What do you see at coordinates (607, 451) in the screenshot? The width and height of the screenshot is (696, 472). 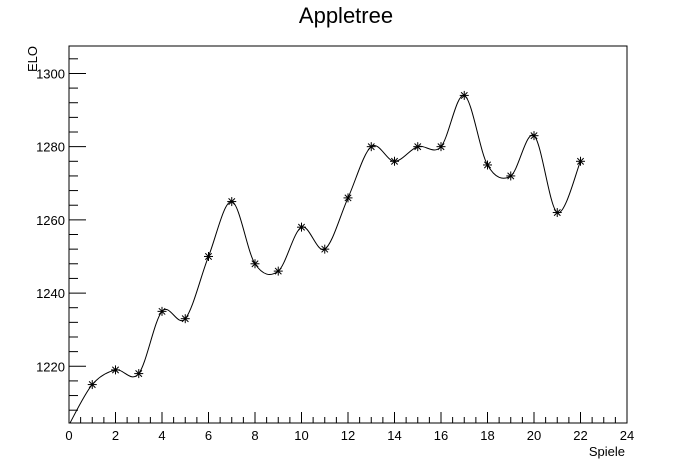 I see `x-axis-label: Spiele` at bounding box center [607, 451].